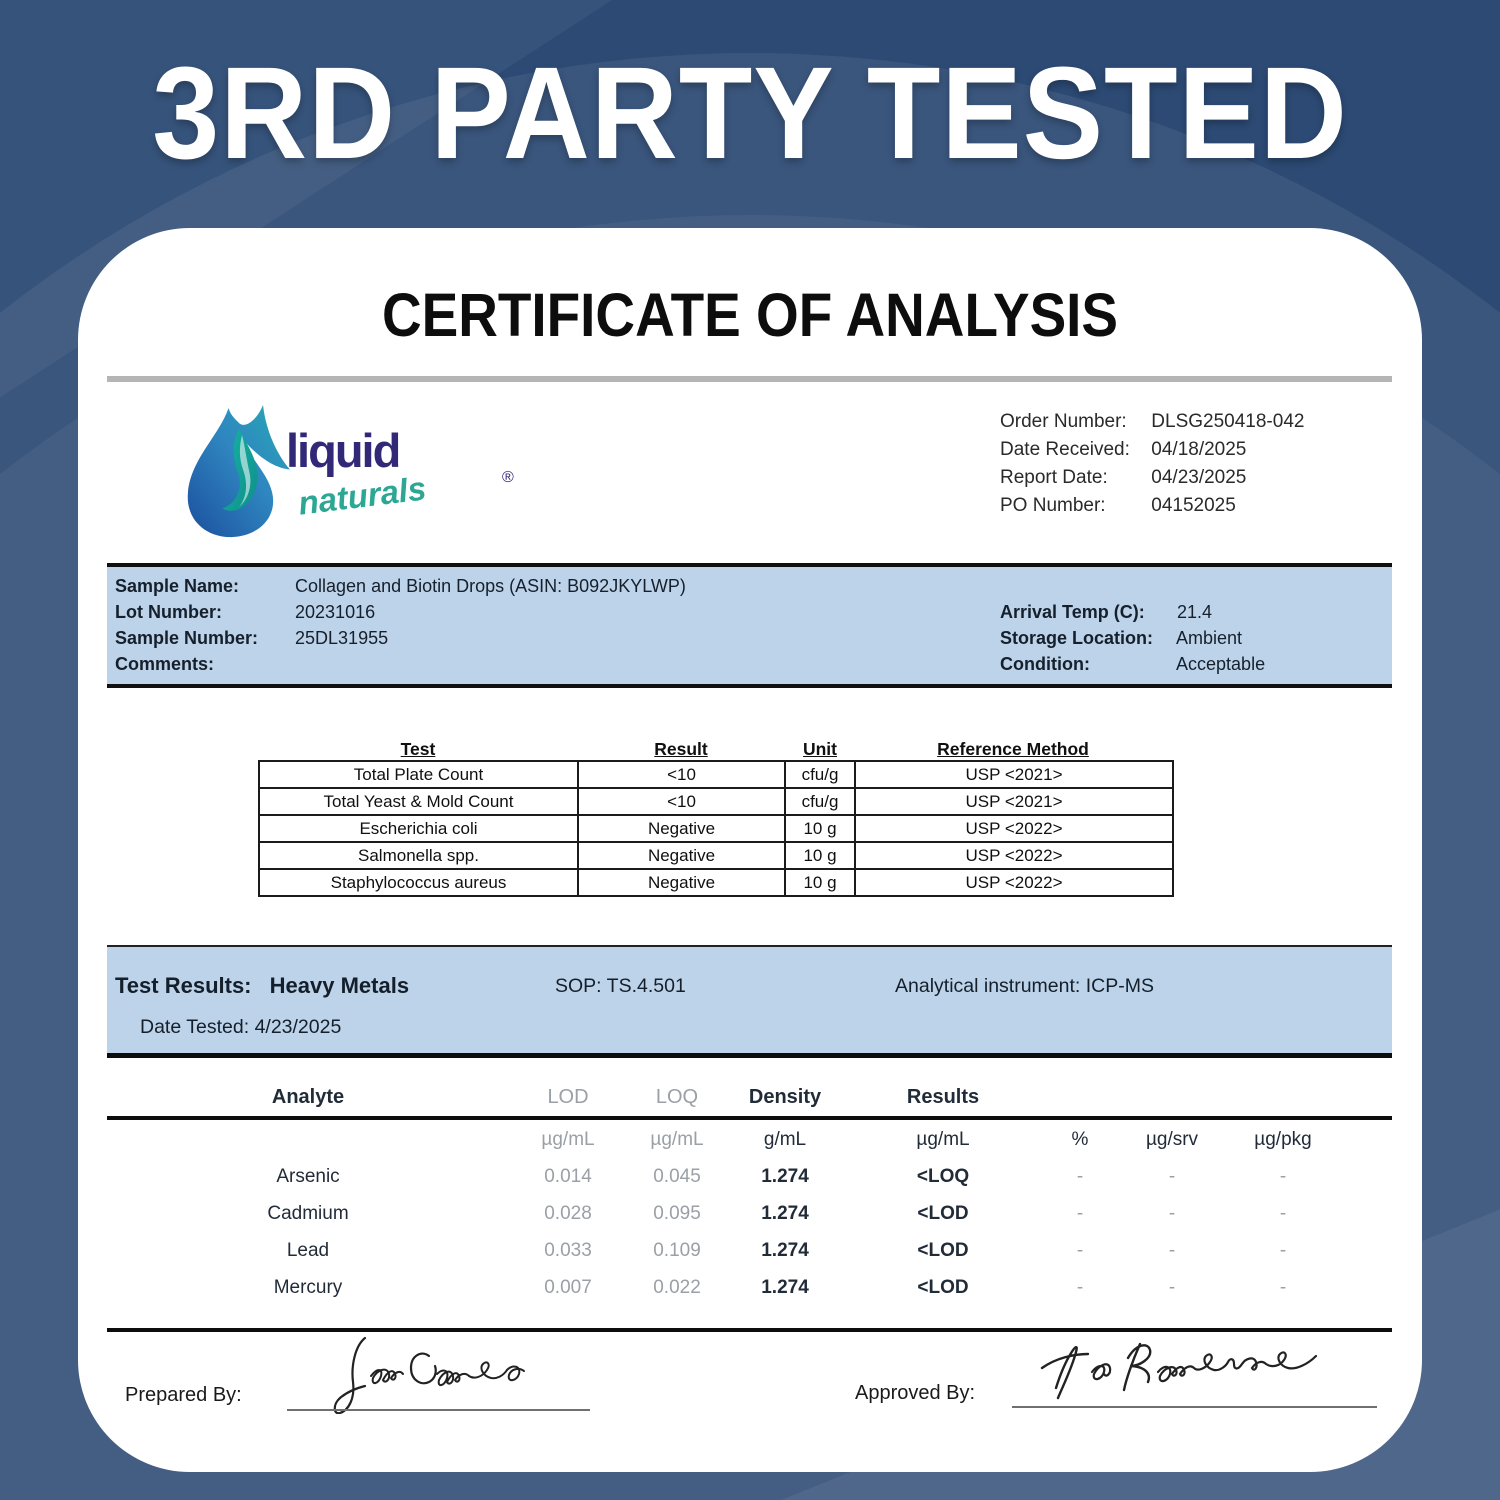 This screenshot has height=1500, width=1500. Describe the element at coordinates (750, 112) in the screenshot. I see `banner-title: 3RD PARTY TESTED` at that location.